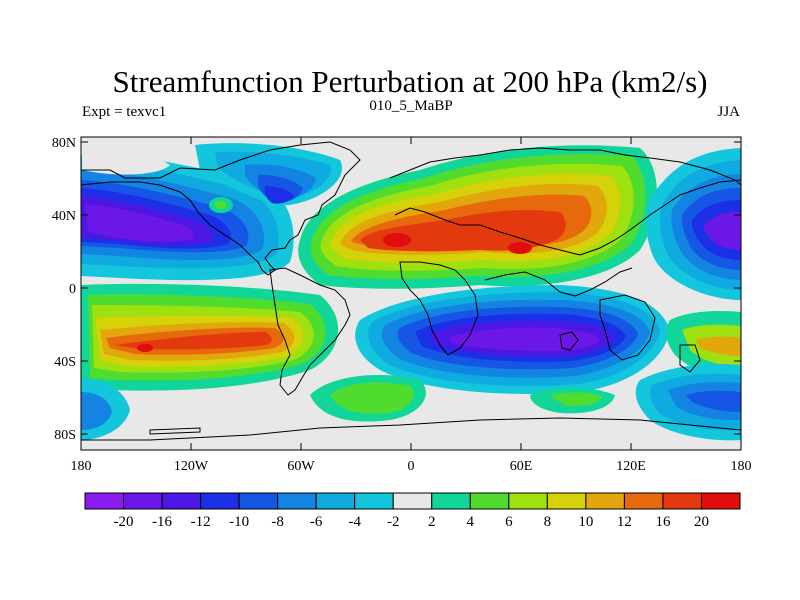 The image size is (800, 600). I want to click on colorbar-label: 4, so click(471, 522).